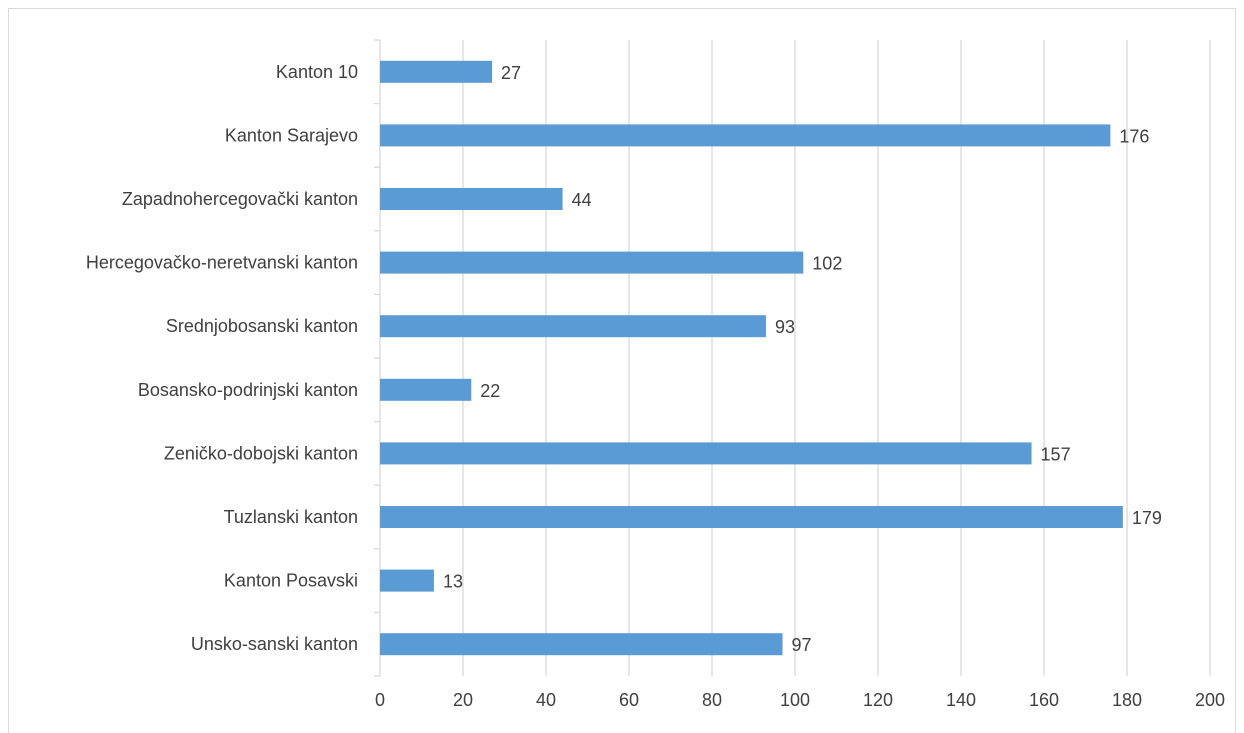  Describe the element at coordinates (827, 264) in the screenshot. I see `data-label: 102` at that location.